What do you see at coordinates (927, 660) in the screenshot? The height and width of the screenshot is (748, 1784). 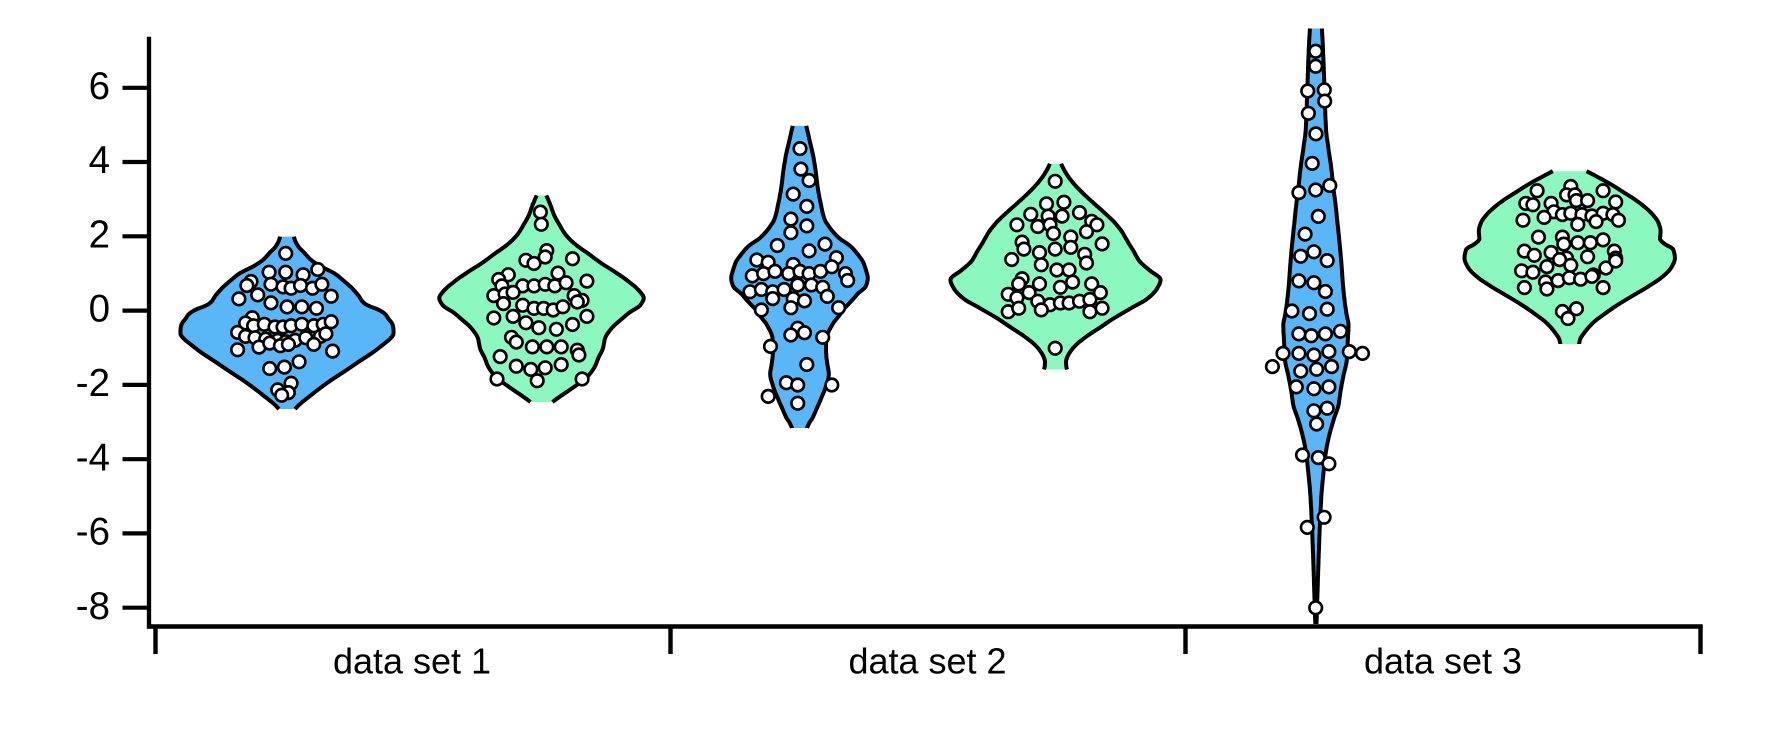 I see `svg-text: data set 2` at bounding box center [927, 660].